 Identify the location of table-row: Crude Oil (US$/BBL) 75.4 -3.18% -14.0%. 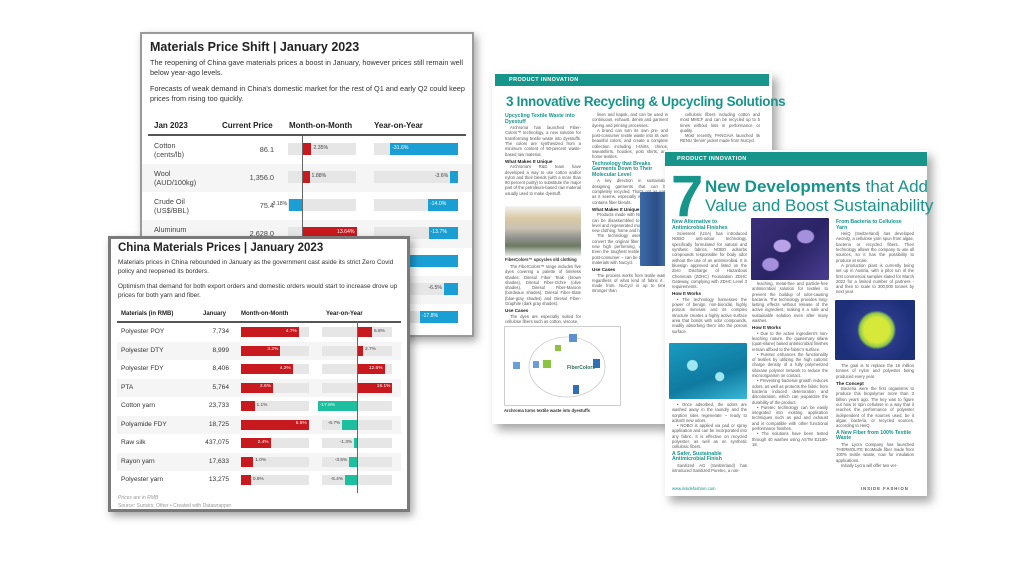
(307, 206).